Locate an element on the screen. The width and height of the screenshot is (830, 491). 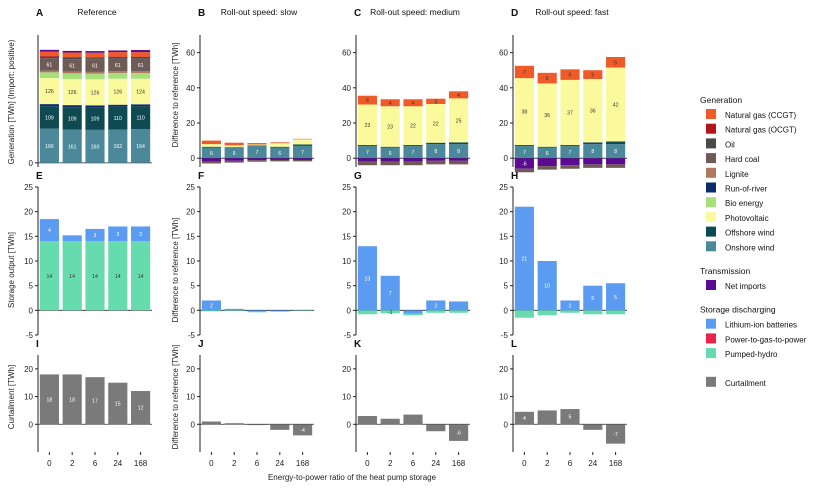
bar-ror is located at coordinates (141, 105).